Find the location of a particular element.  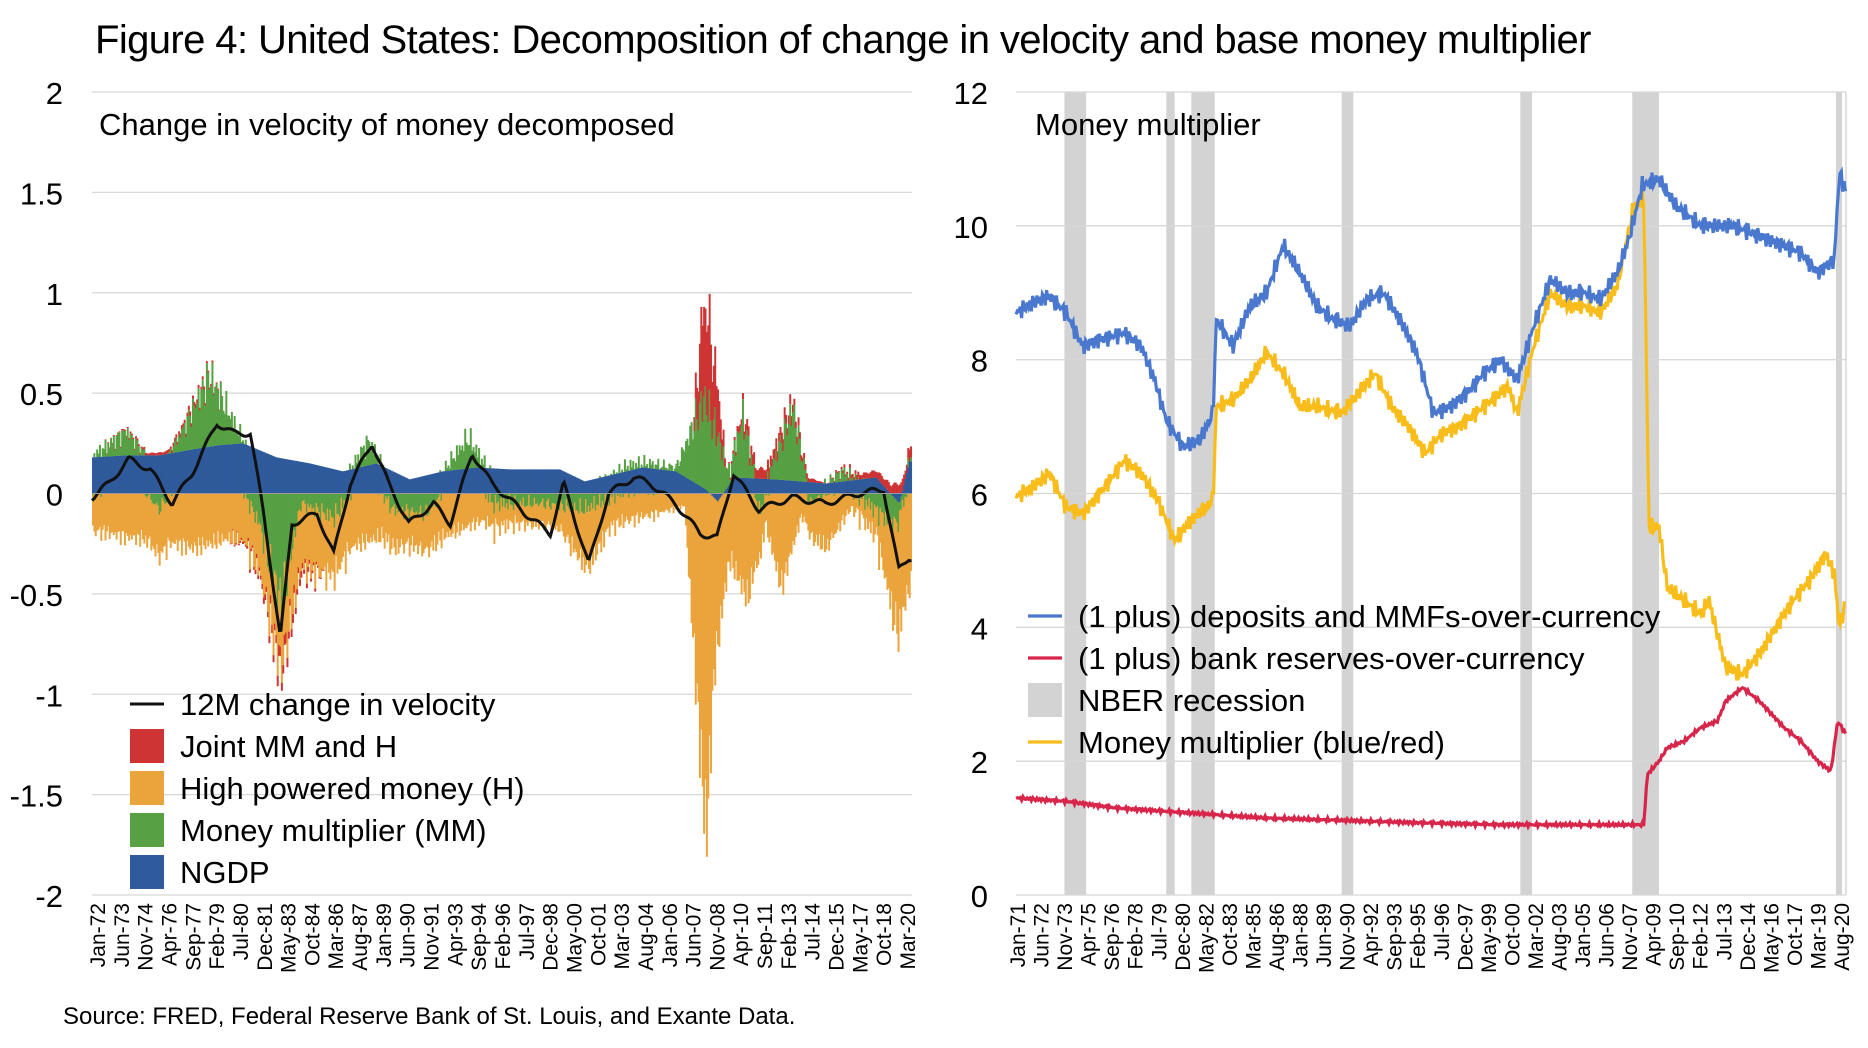

left-x-tick-label: Dec-81 is located at coordinates (265, 937).